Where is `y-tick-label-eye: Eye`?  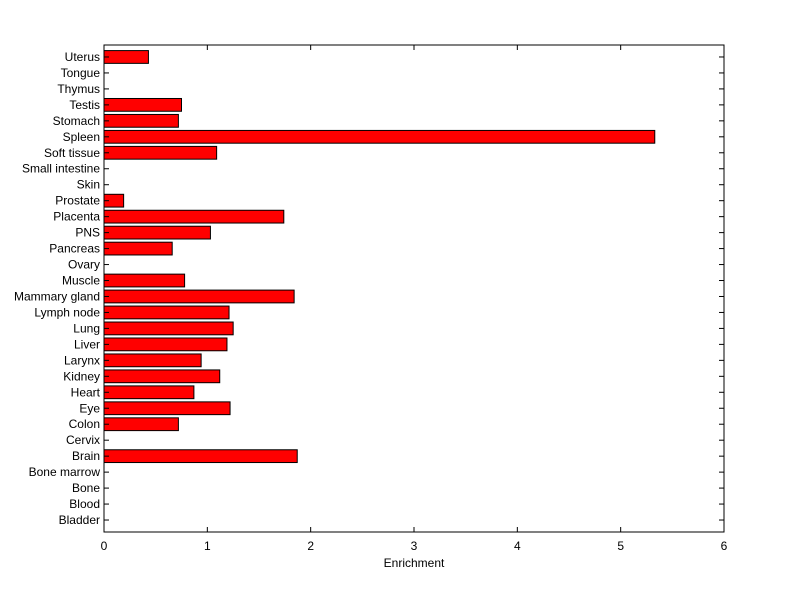
y-tick-label-eye: Eye is located at coordinates (89, 408).